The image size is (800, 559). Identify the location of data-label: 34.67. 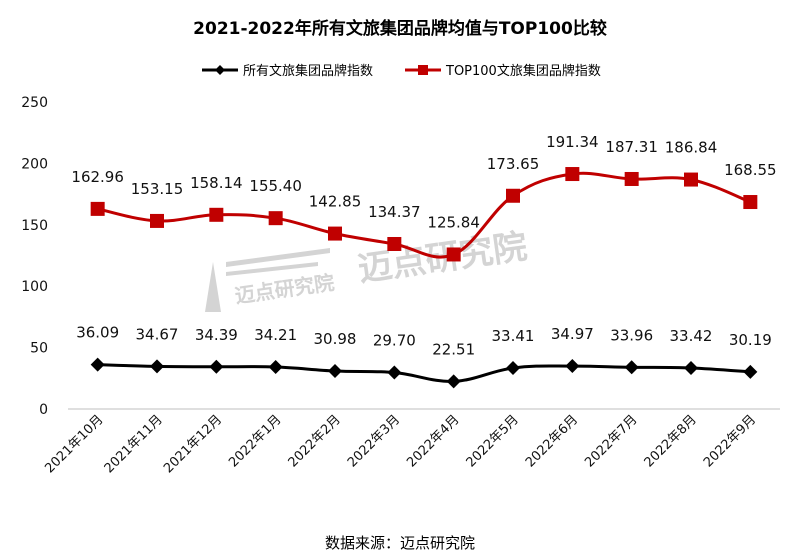
(157, 334).